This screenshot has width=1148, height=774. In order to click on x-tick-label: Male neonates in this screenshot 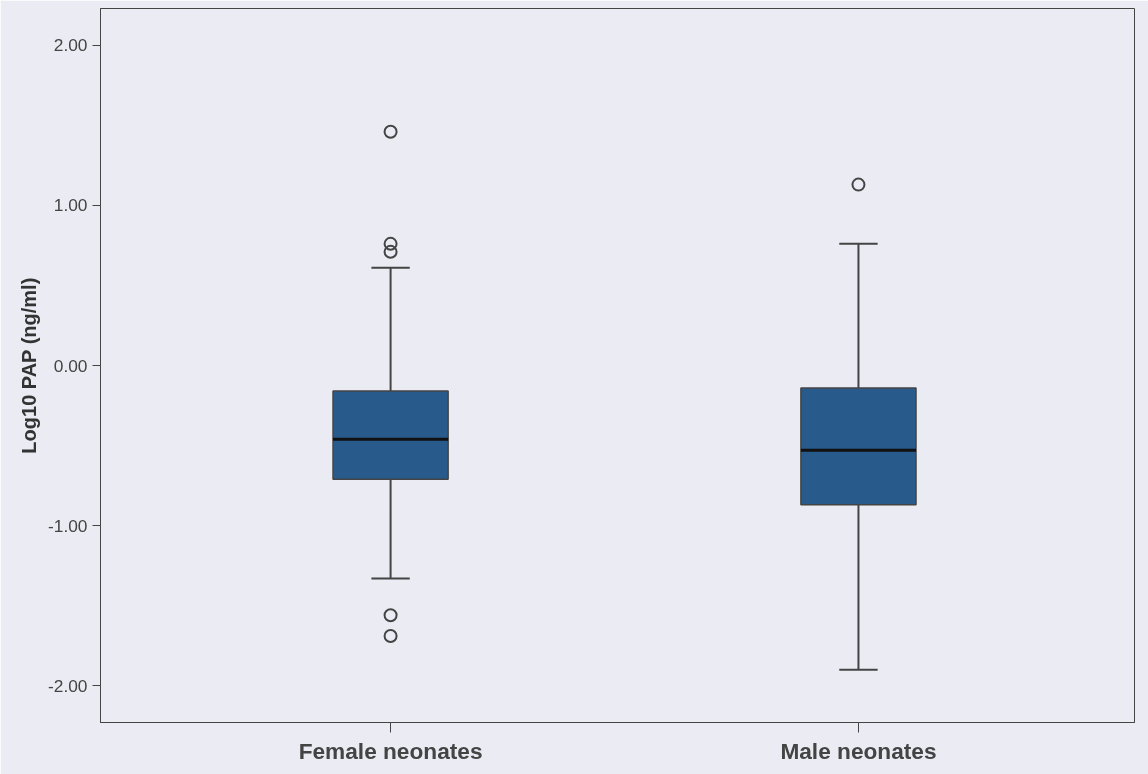, I will do `click(858, 750)`.